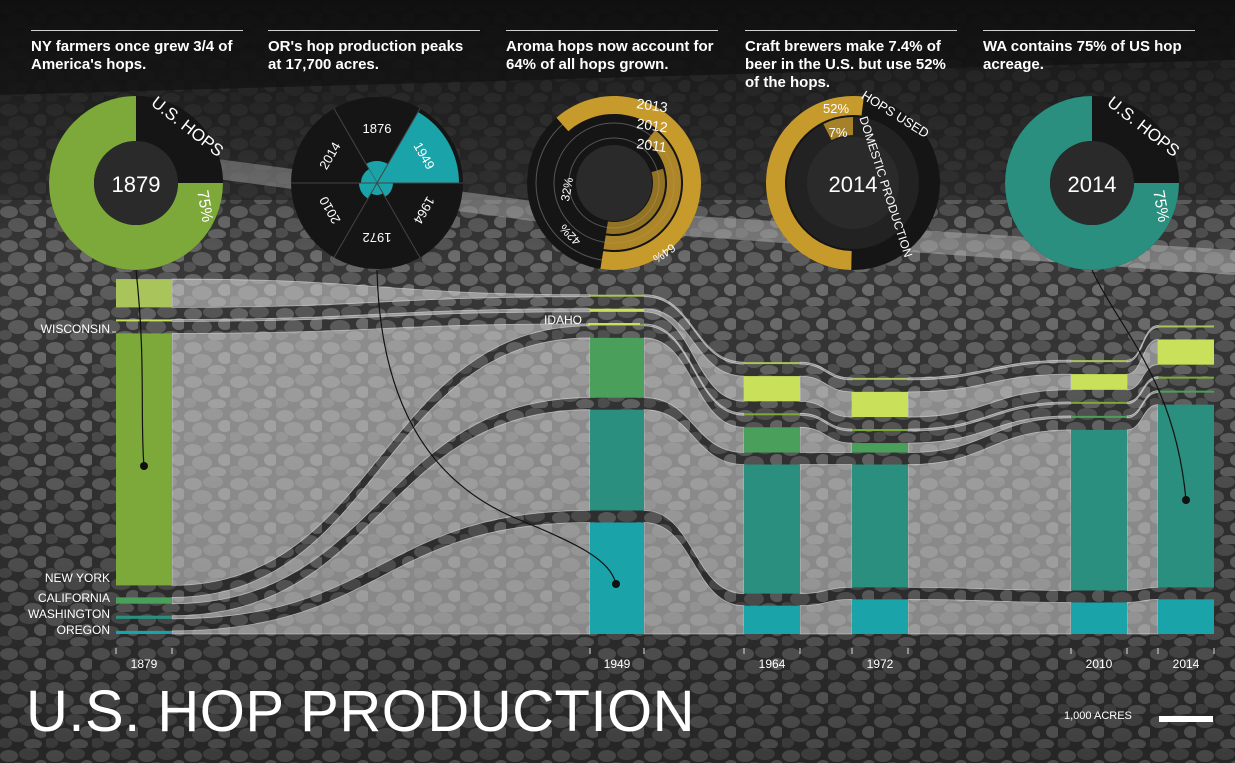  I want to click on bar-california-1964, so click(772, 440).